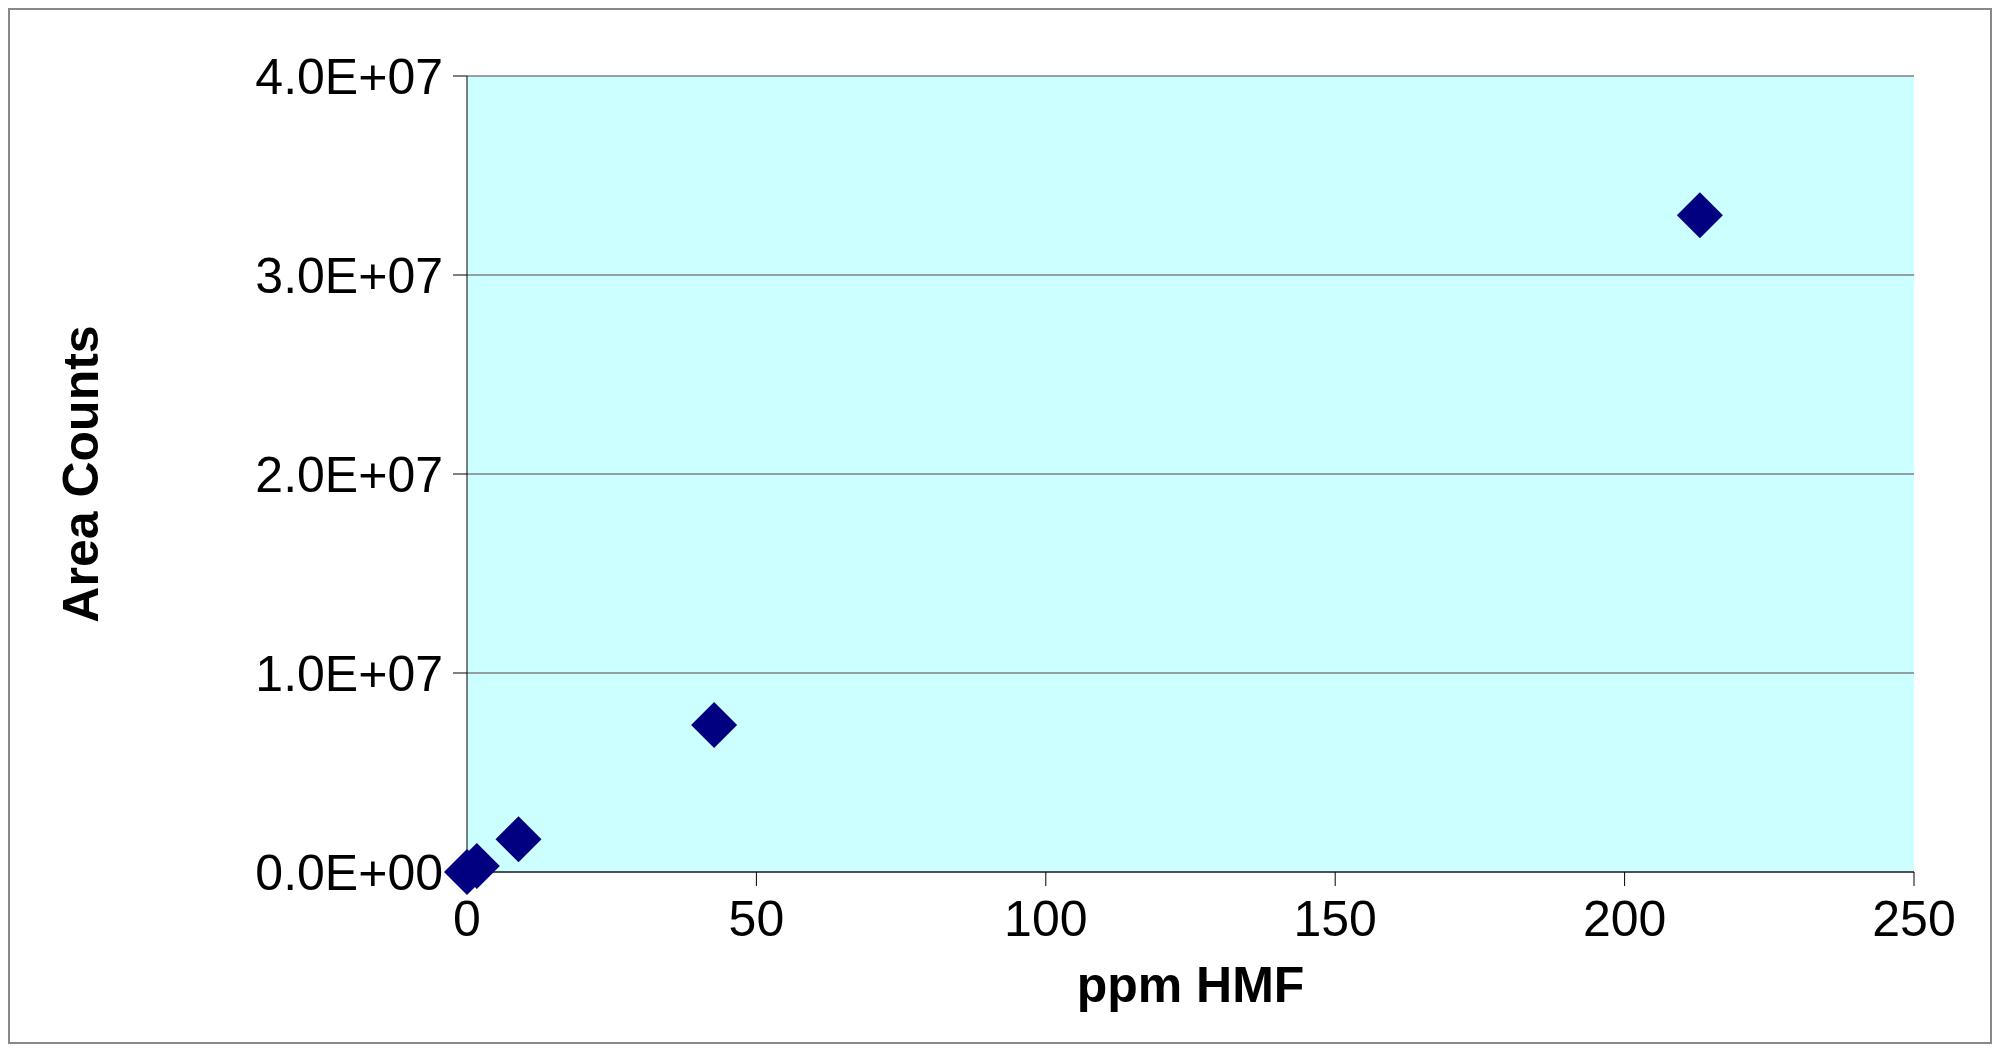 Image resolution: width=2000 pixels, height=1052 pixels. Describe the element at coordinates (349, 474) in the screenshot. I see `y-tick-label: 2.0E+07` at that location.